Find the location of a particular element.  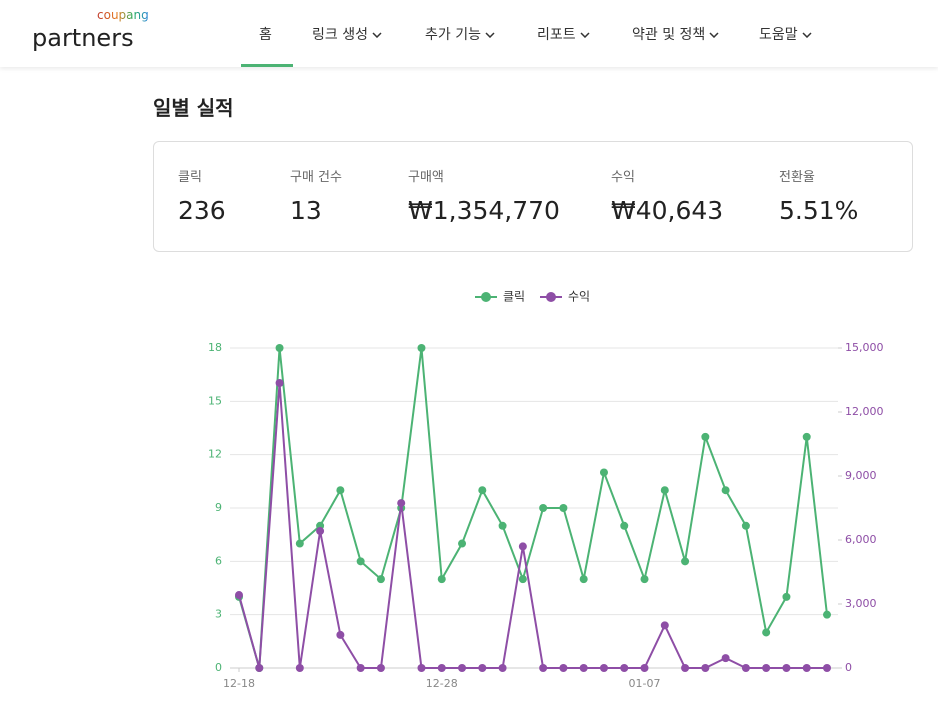

nav-item: 도움말 is located at coordinates (785, 34).